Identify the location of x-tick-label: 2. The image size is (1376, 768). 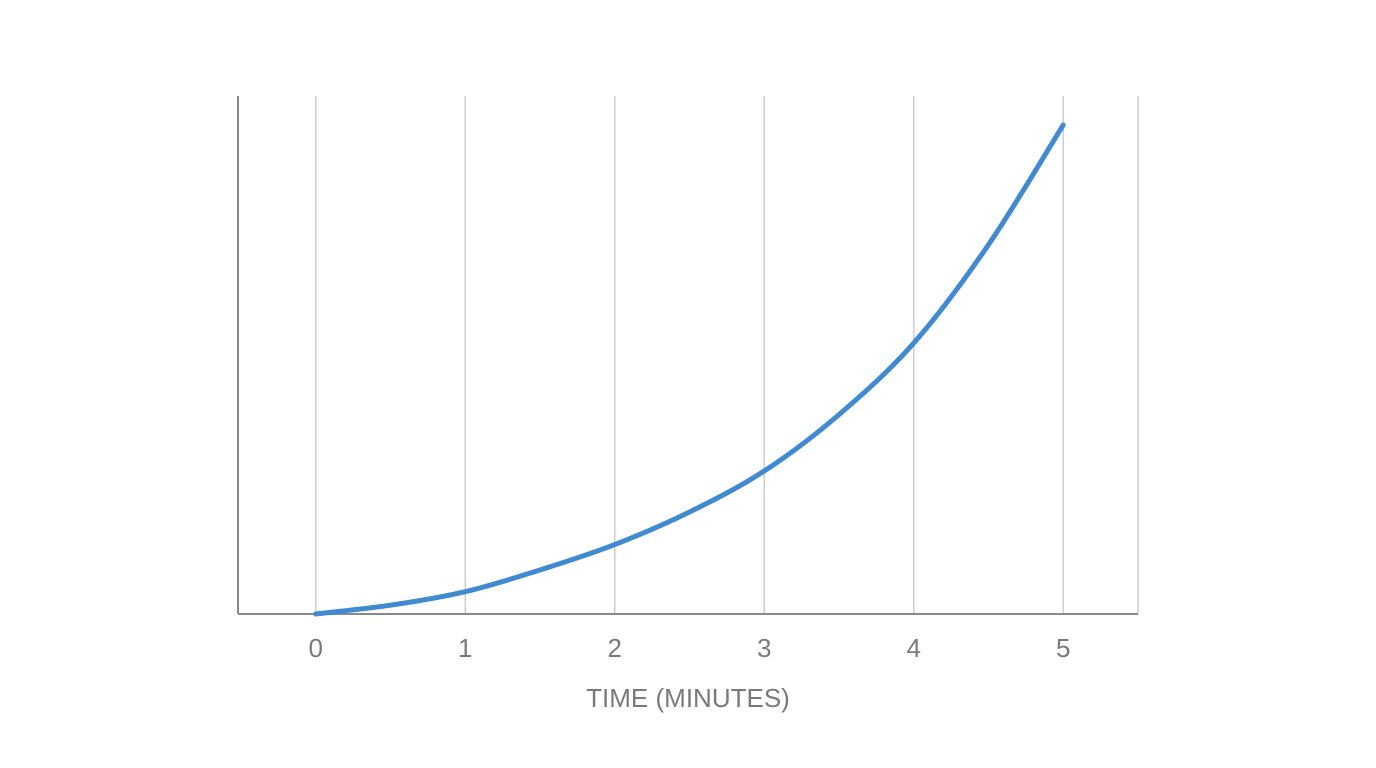
(615, 648).